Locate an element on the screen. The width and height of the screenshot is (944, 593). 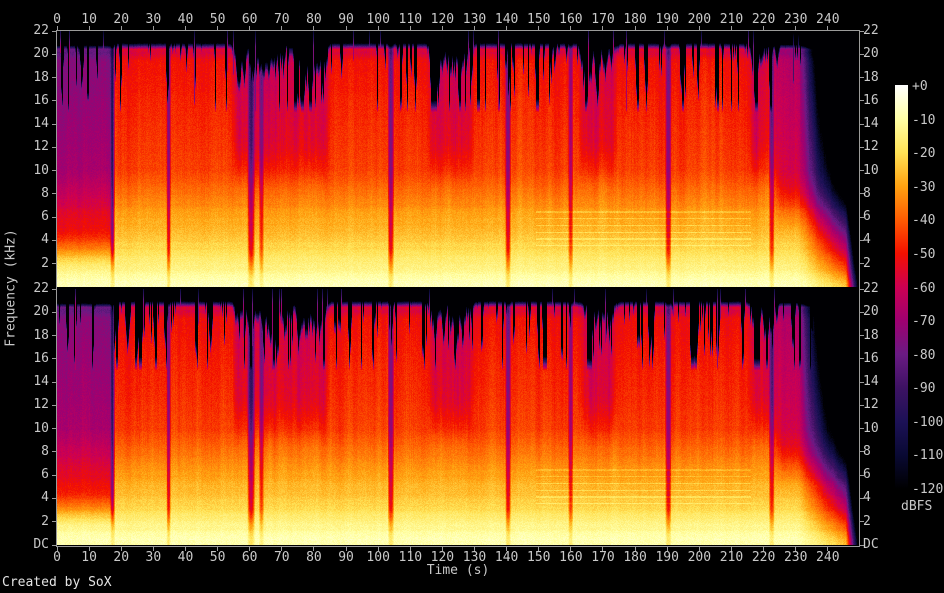
colorbar-tick-label: -70 is located at coordinates (924, 322).